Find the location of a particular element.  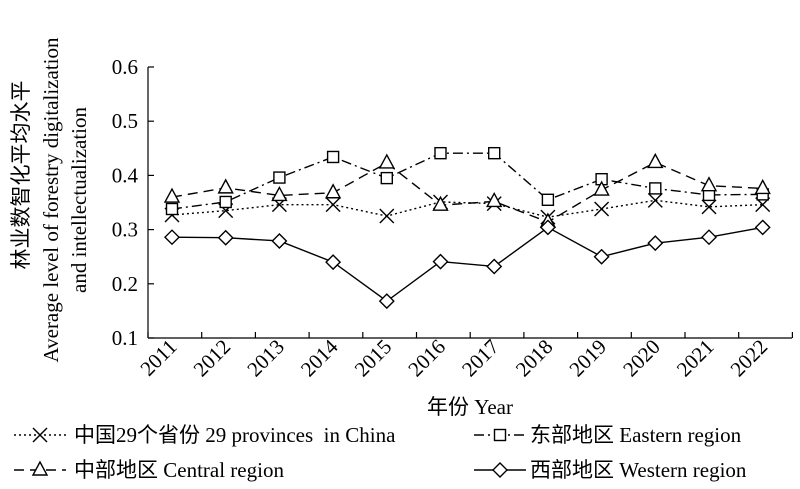

x-tick-label: 2021 is located at coordinates (695, 358).